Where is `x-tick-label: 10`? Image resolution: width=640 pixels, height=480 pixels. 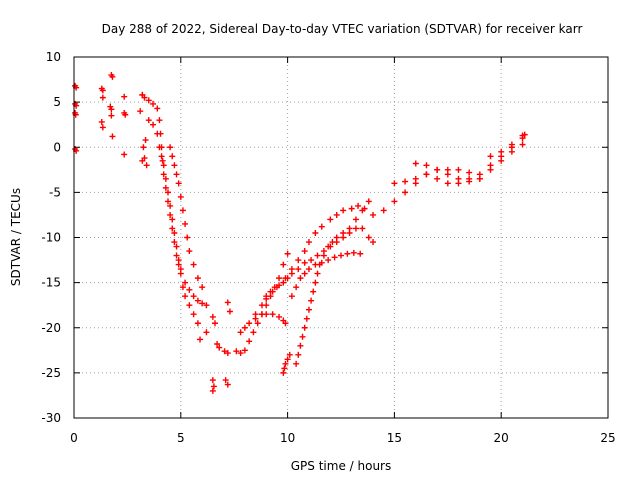 x-tick-label: 10 is located at coordinates (287, 438).